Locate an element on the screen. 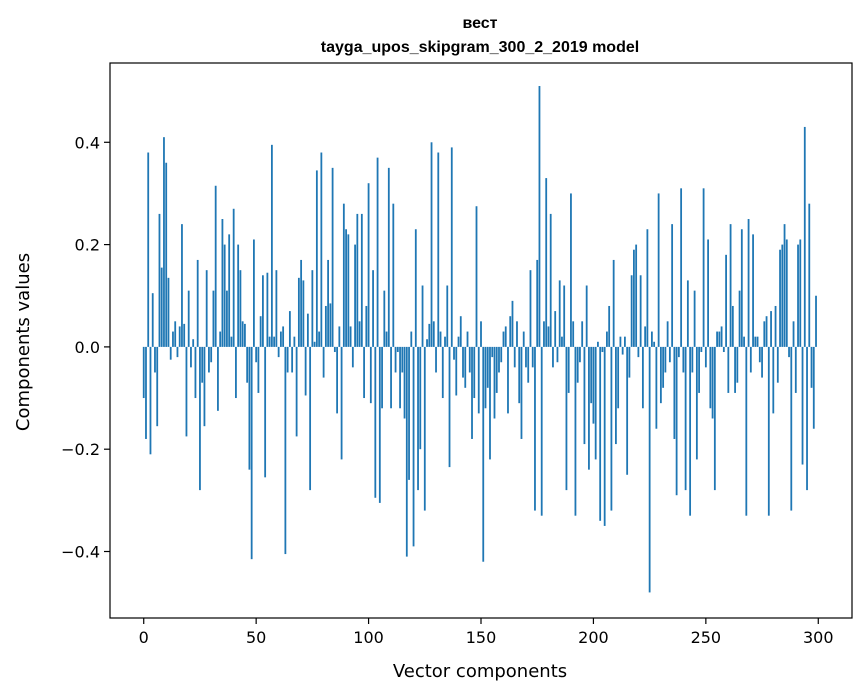 The height and width of the screenshot is (696, 867). x-tick-label: 200 is located at coordinates (593, 637).